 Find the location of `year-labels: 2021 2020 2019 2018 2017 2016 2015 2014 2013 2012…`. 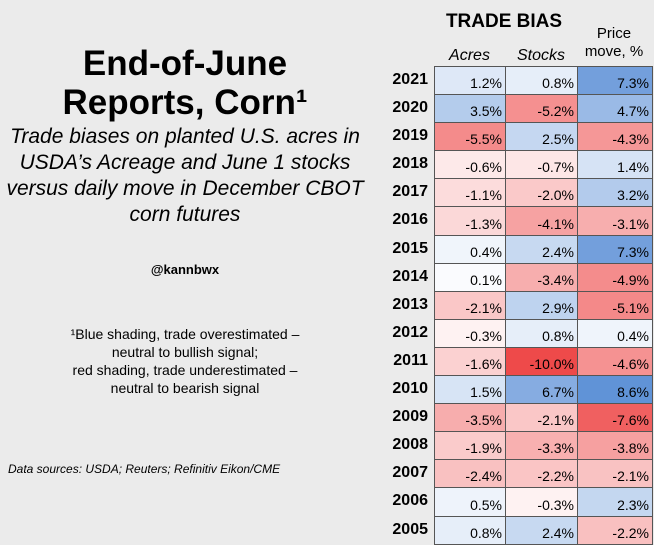

year-labels: 2021 2020 2019 2018 2017 2016 2015 2014 2013 2012… is located at coordinates (402, 305).